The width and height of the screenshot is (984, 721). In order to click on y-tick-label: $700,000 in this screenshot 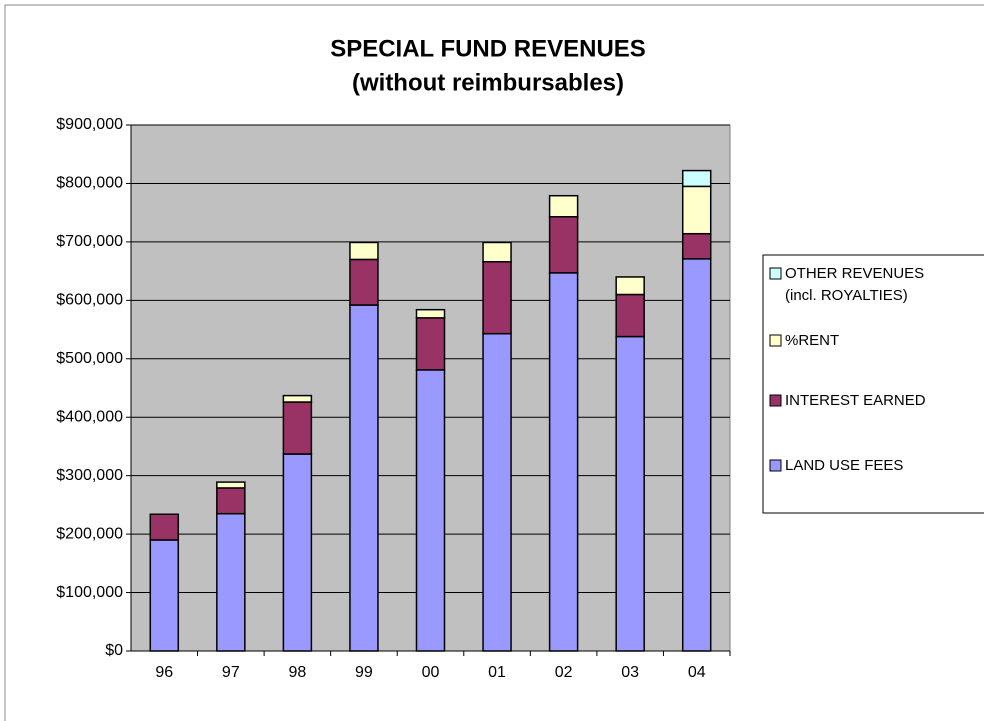, I will do `click(89, 241)`.